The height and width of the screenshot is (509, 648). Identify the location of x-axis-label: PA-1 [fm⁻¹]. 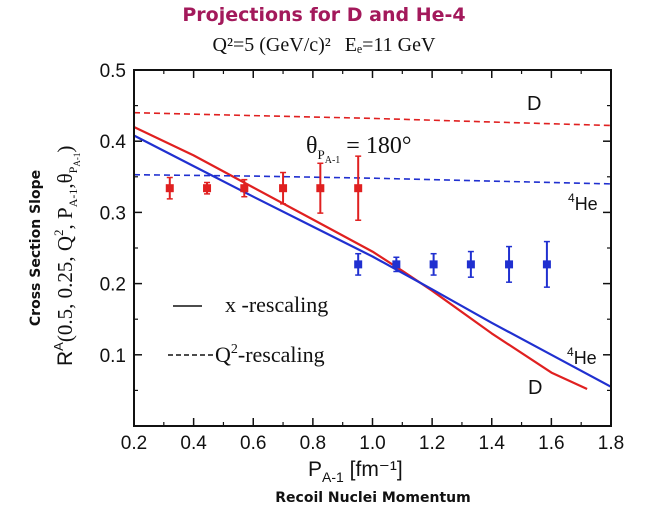
(355, 471).